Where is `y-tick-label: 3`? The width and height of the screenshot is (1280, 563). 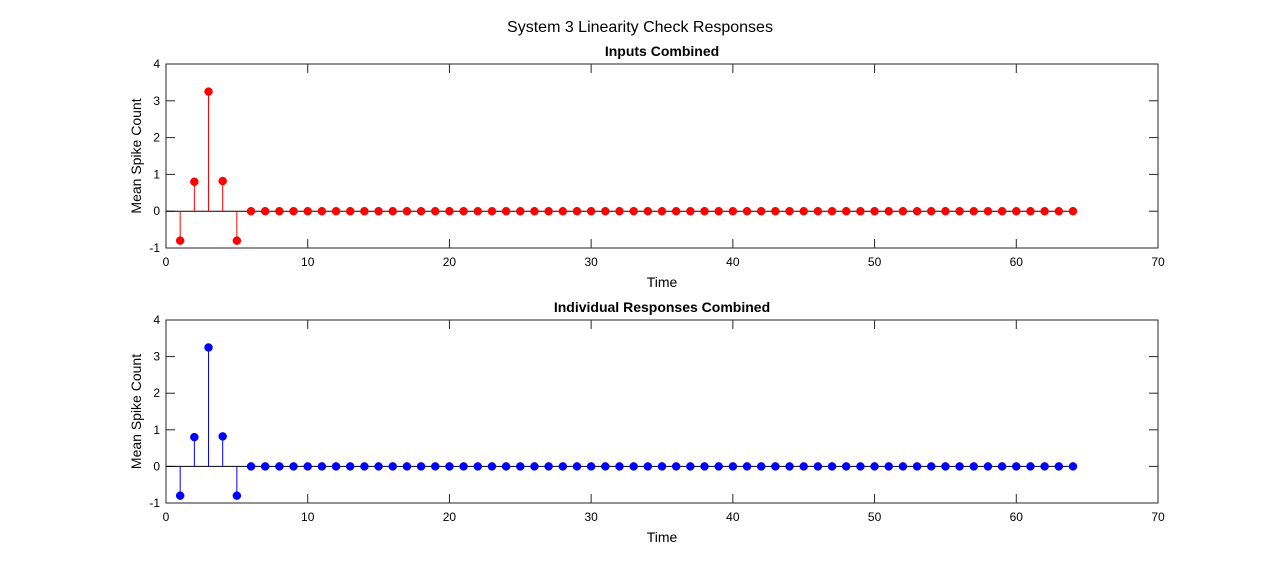
y-tick-label: 3 is located at coordinates (156, 357).